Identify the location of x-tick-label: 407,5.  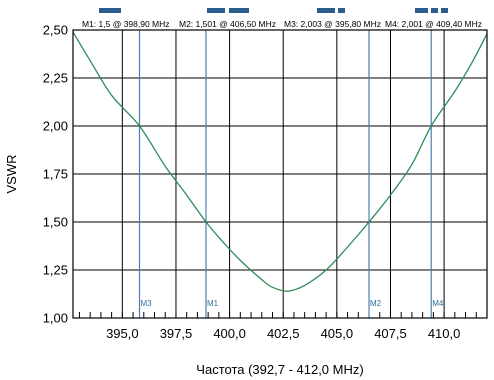
(390, 333).